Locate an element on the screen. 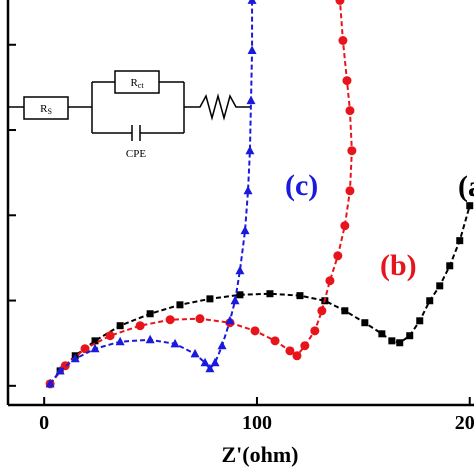 This screenshot has height=474, width=474. rs-label: RS is located at coordinates (46, 109).